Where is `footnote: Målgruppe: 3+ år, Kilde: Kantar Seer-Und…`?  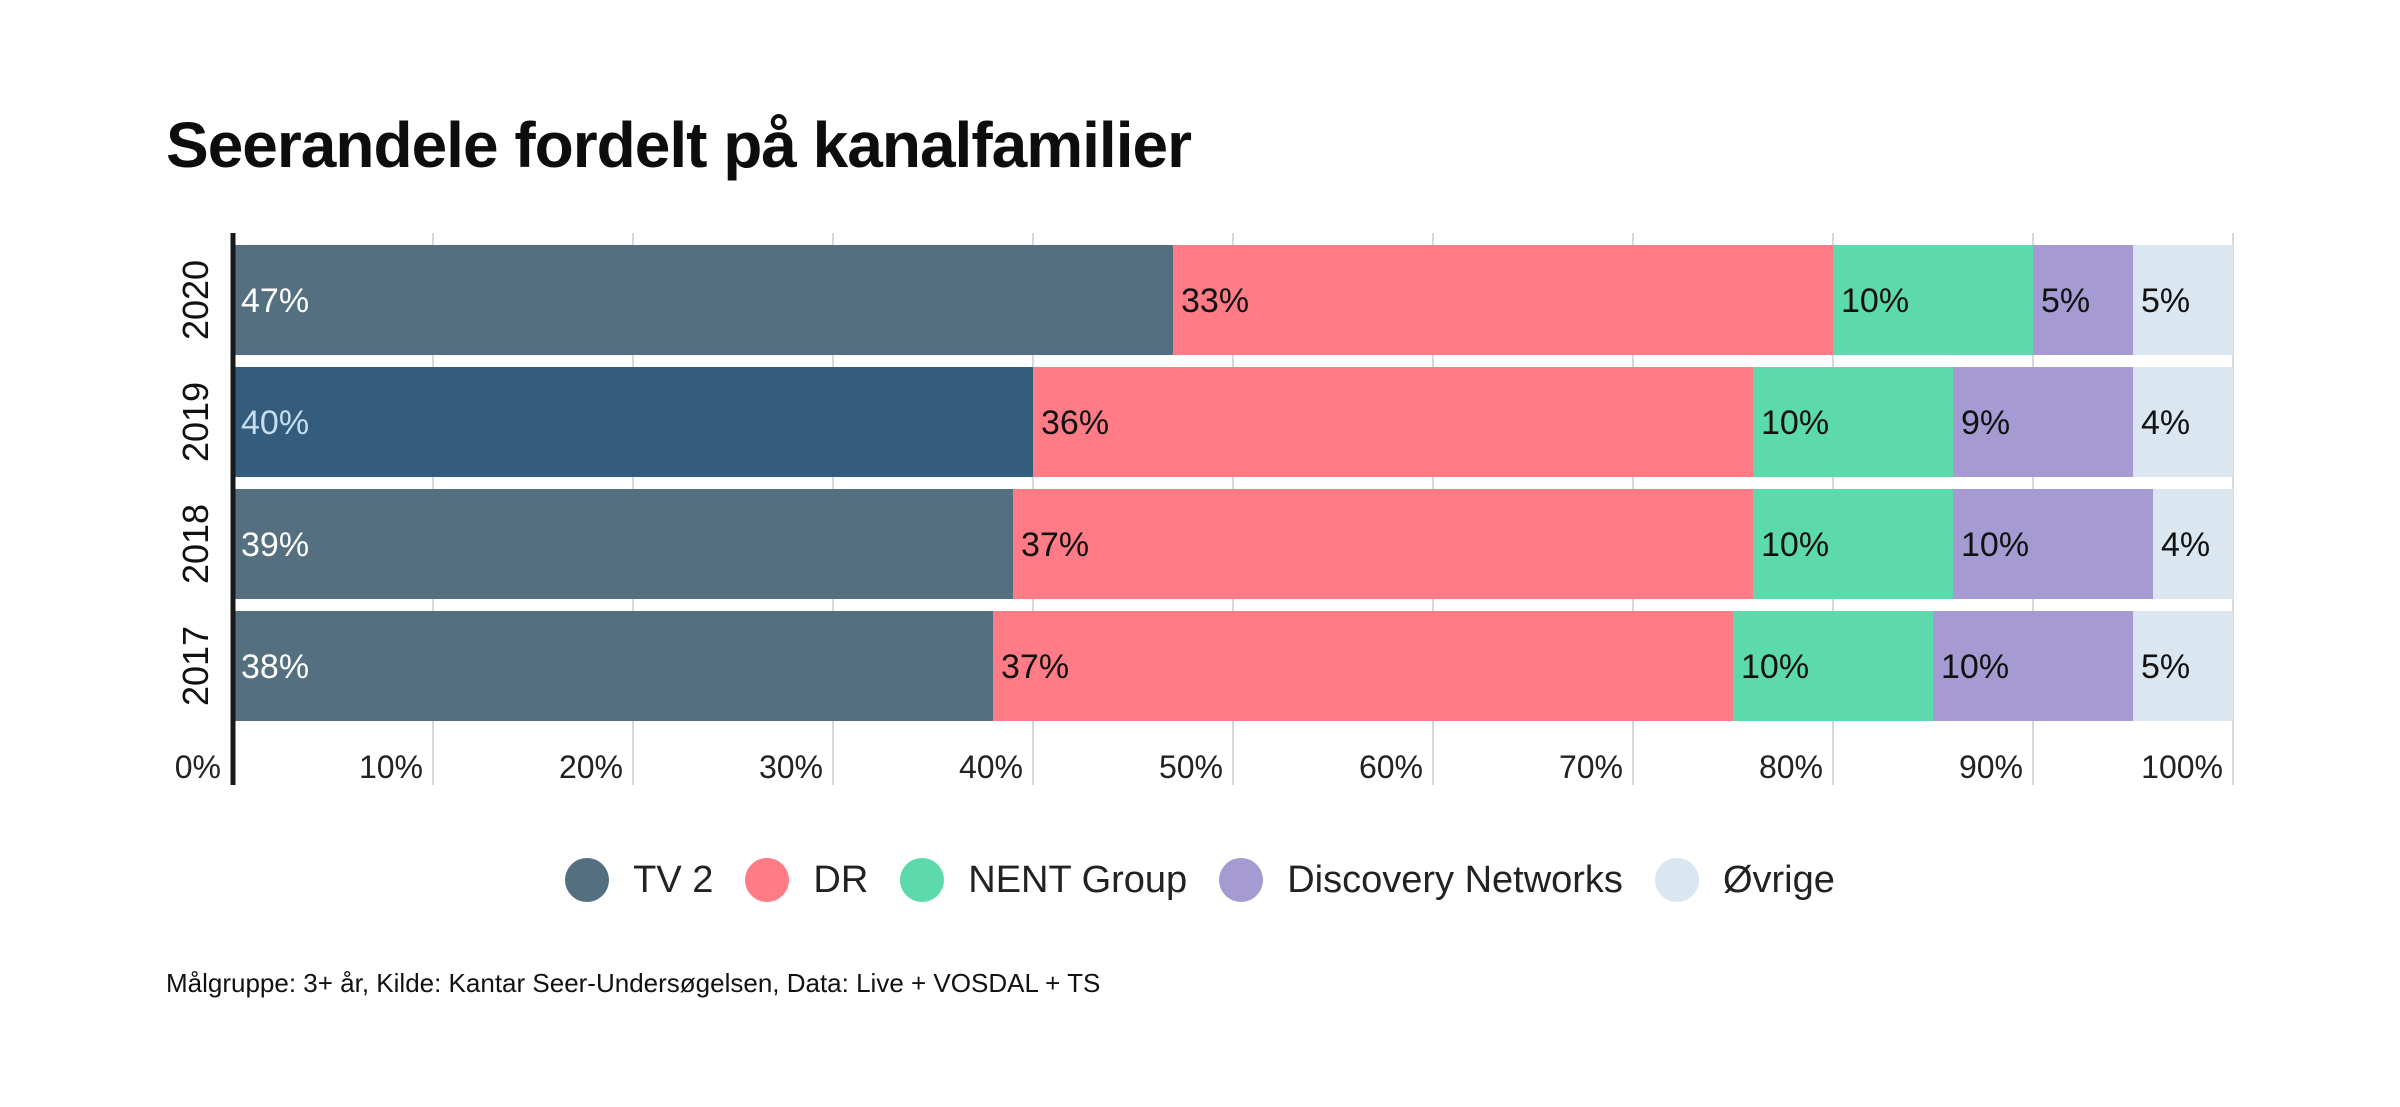 footnote: Målgruppe: 3+ år, Kilde: Kantar Seer-Und… is located at coordinates (633, 983).